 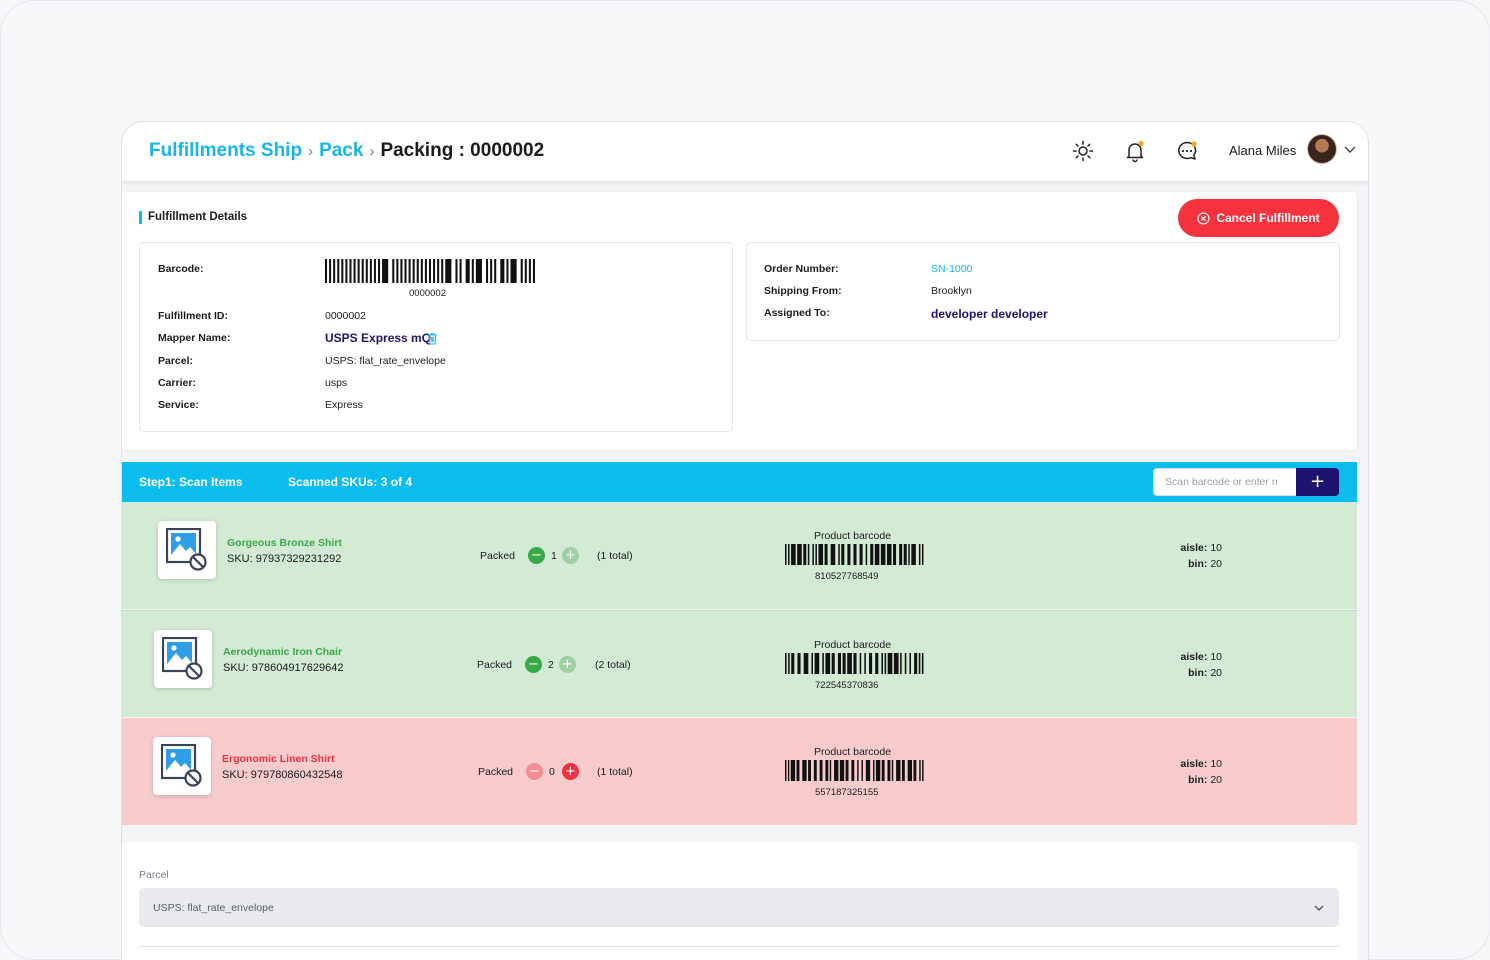 What do you see at coordinates (952, 269) in the screenshot?
I see `order-number-value: SN-1000` at bounding box center [952, 269].